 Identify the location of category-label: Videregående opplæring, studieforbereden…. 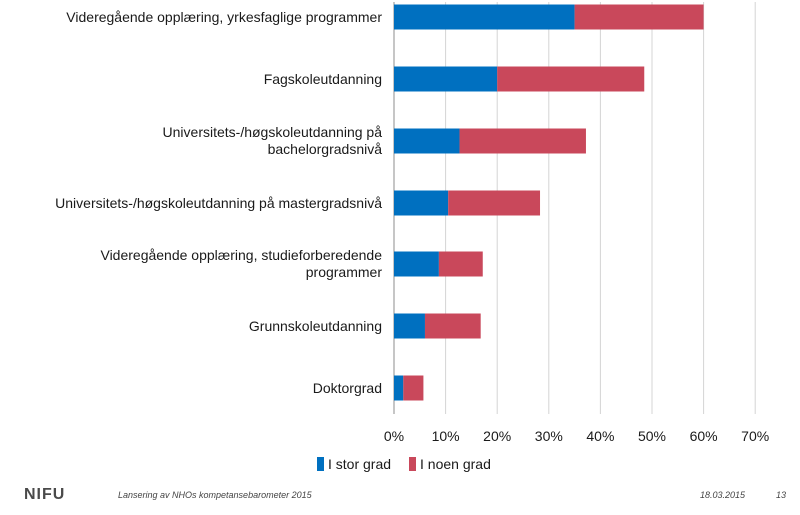
(241, 263).